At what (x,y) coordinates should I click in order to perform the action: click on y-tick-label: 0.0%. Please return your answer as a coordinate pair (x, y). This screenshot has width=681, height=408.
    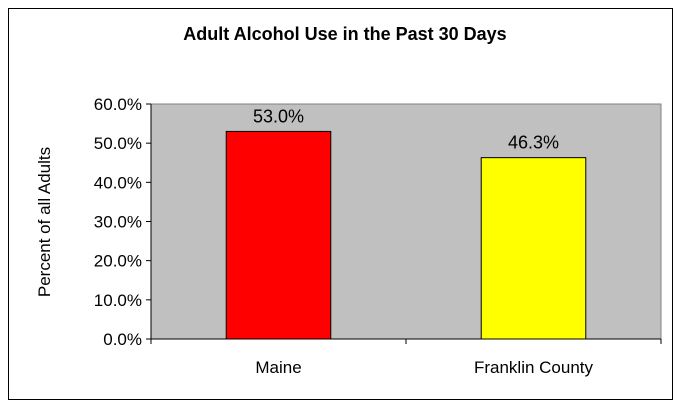
    Looking at the image, I should click on (122, 339).